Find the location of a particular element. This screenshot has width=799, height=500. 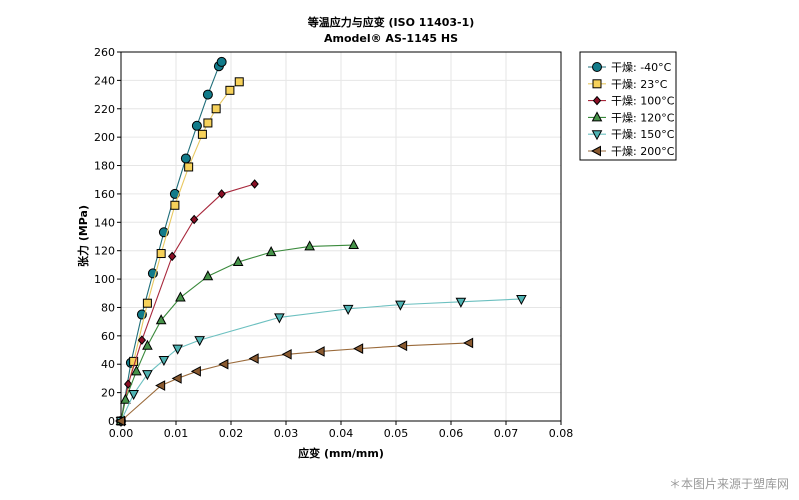

legend-entry: 干燥: 120°C is located at coordinates (631, 117).